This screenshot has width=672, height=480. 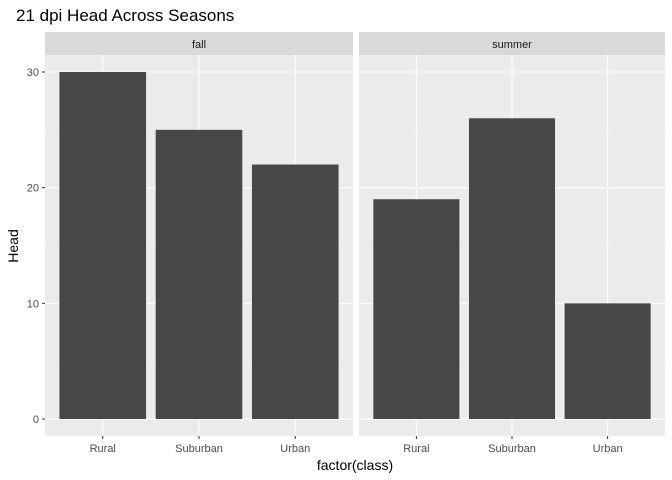 I want to click on y-tick-label: 20, so click(x=33, y=189).